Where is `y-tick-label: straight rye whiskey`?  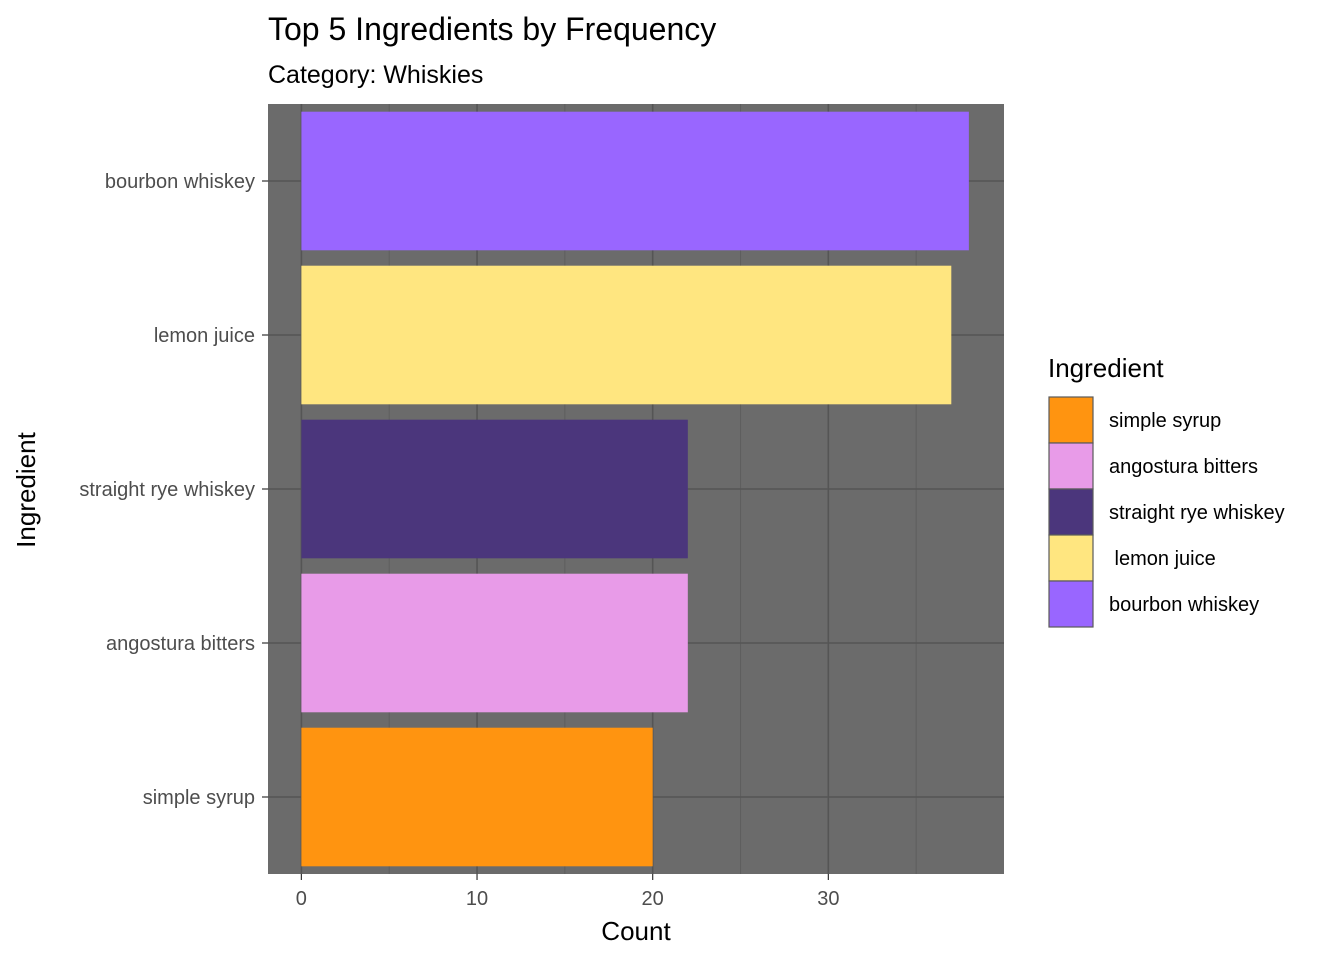 y-tick-label: straight rye whiskey is located at coordinates (167, 490).